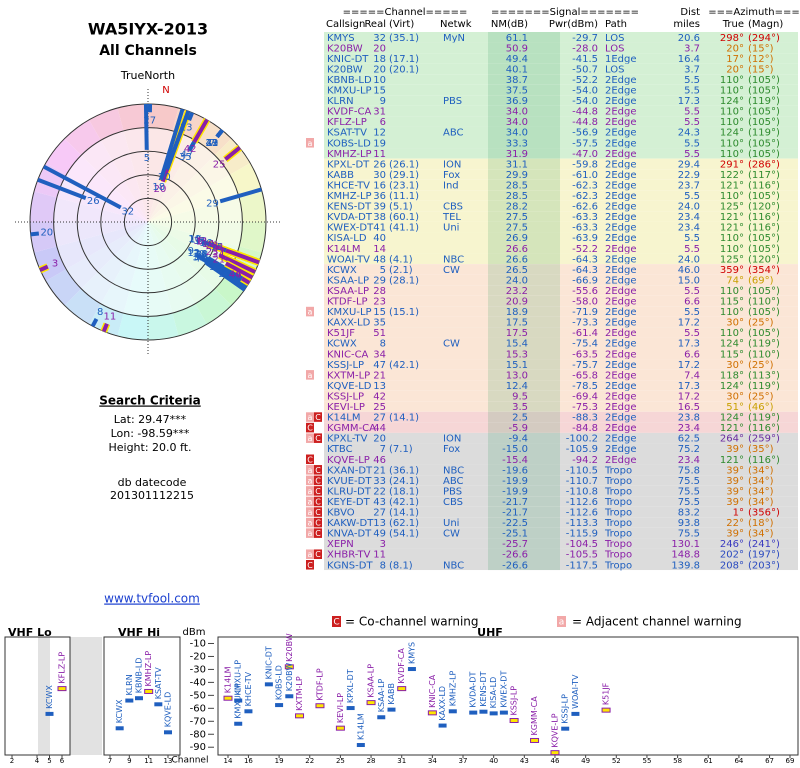 The image size is (800, 768). What do you see at coordinates (451, 185) in the screenshot?
I see `cell-net: Ind` at bounding box center [451, 185].